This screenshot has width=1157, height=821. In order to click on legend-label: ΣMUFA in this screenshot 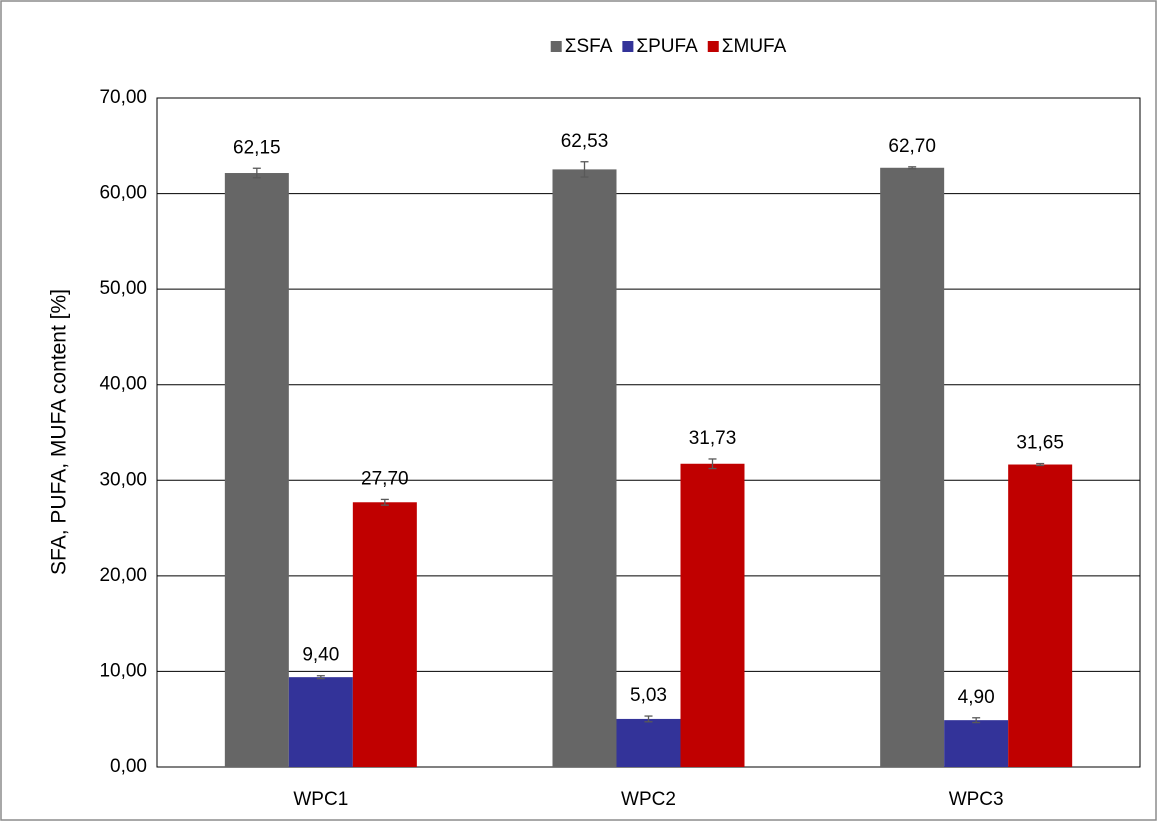, I will do `click(754, 46)`.